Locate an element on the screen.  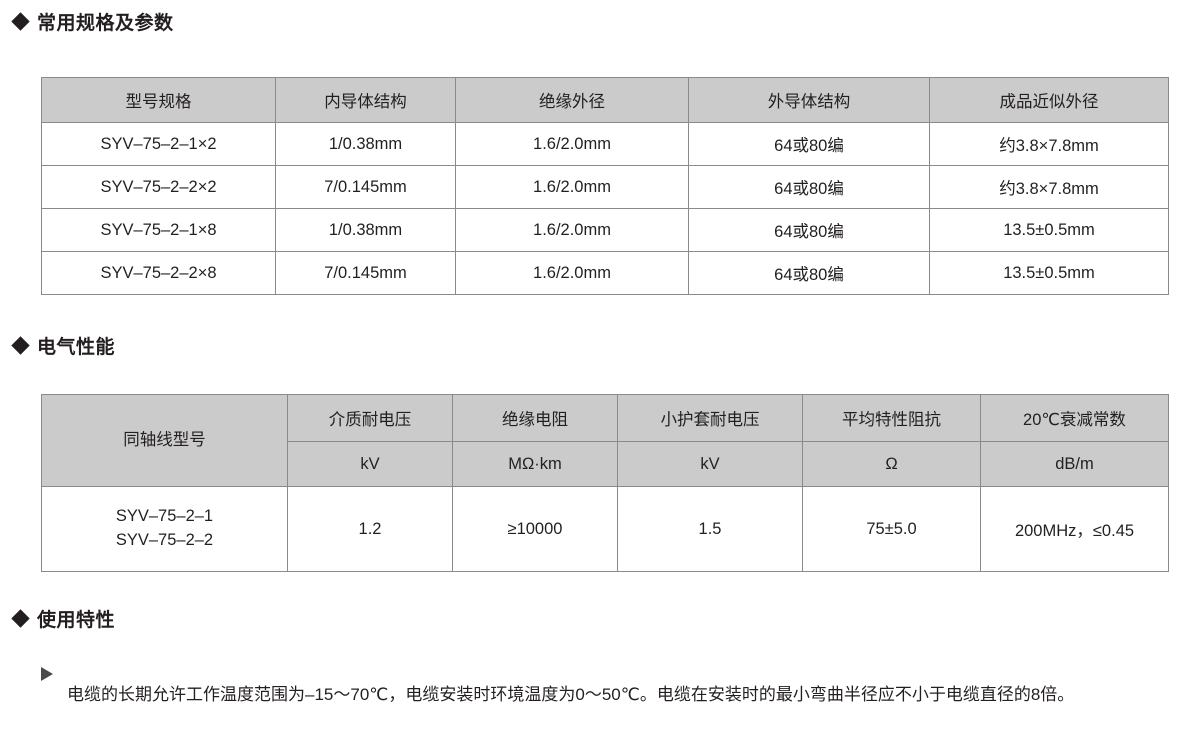
column-header-dielectric-withstand-voltage: 介质耐电压 is located at coordinates (370, 418).